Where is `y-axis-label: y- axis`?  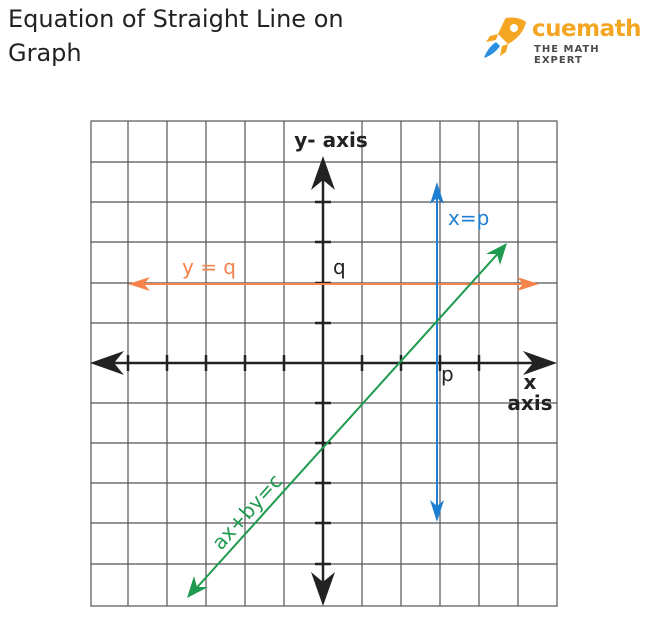 y-axis-label: y- axis is located at coordinates (330, 140).